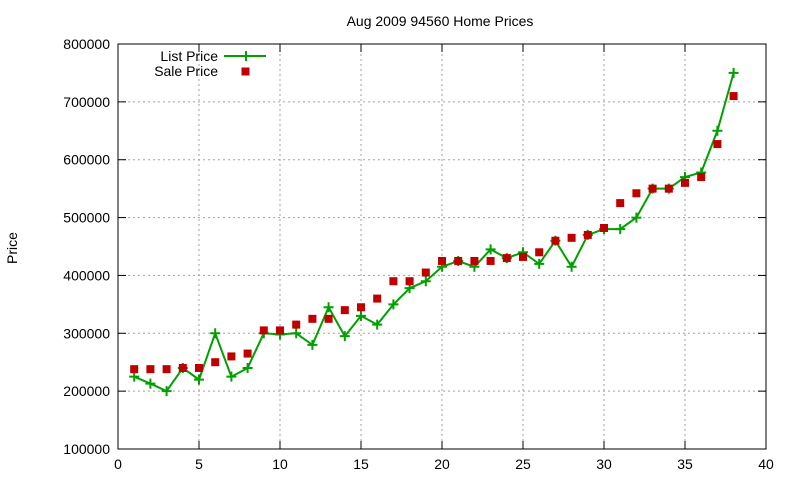 The image size is (800, 480). What do you see at coordinates (440, 21) in the screenshot?
I see `chart-title: Aug 2009 94560 Home Prices` at bounding box center [440, 21].